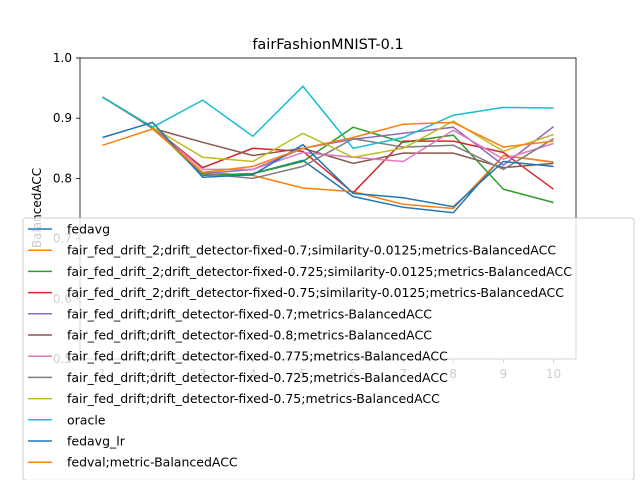  What do you see at coordinates (152, 462) in the screenshot?
I see `legend-label: fedval;metric-BalancedACC` at bounding box center [152, 462].